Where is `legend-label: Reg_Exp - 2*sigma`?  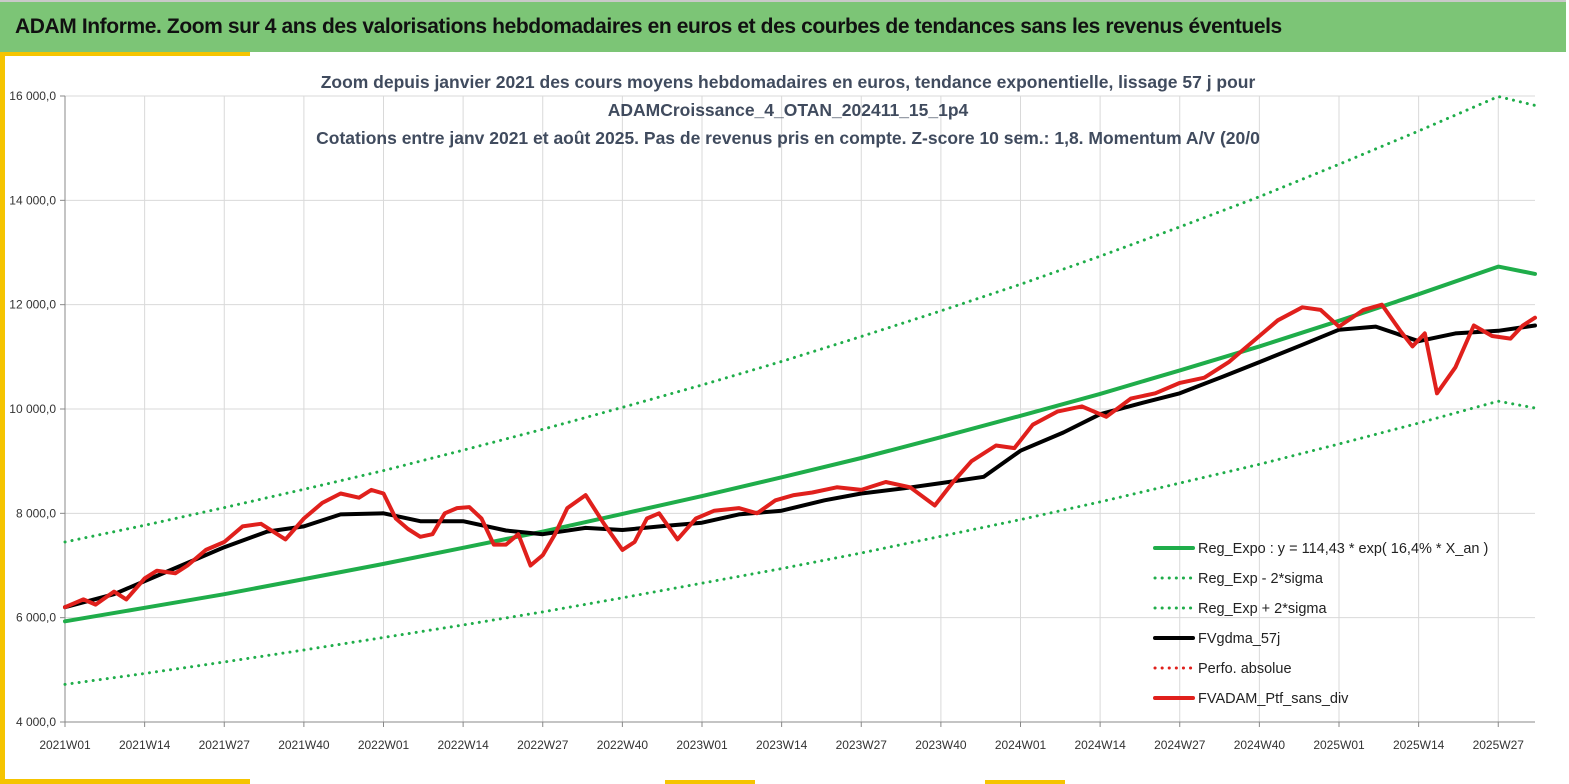 legend-label: Reg_Exp - 2*sigma is located at coordinates (1261, 579).